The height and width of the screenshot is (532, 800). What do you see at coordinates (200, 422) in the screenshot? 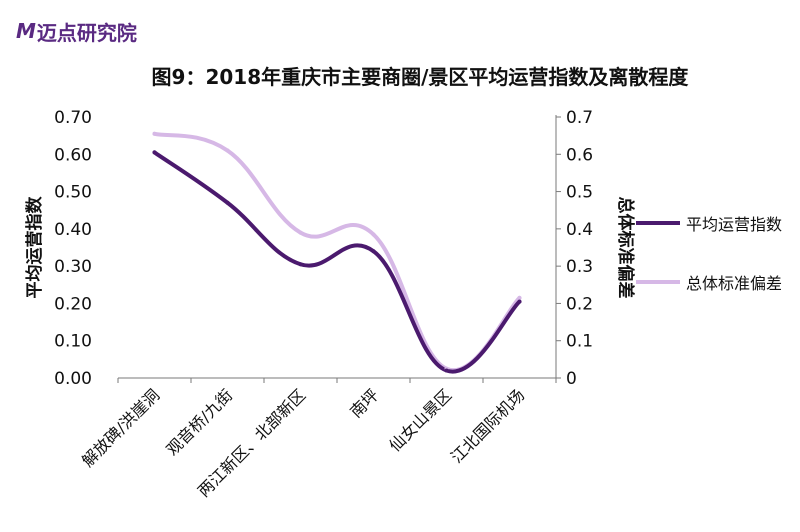
I see `x-category-label: 观音桥/九街` at bounding box center [200, 422].